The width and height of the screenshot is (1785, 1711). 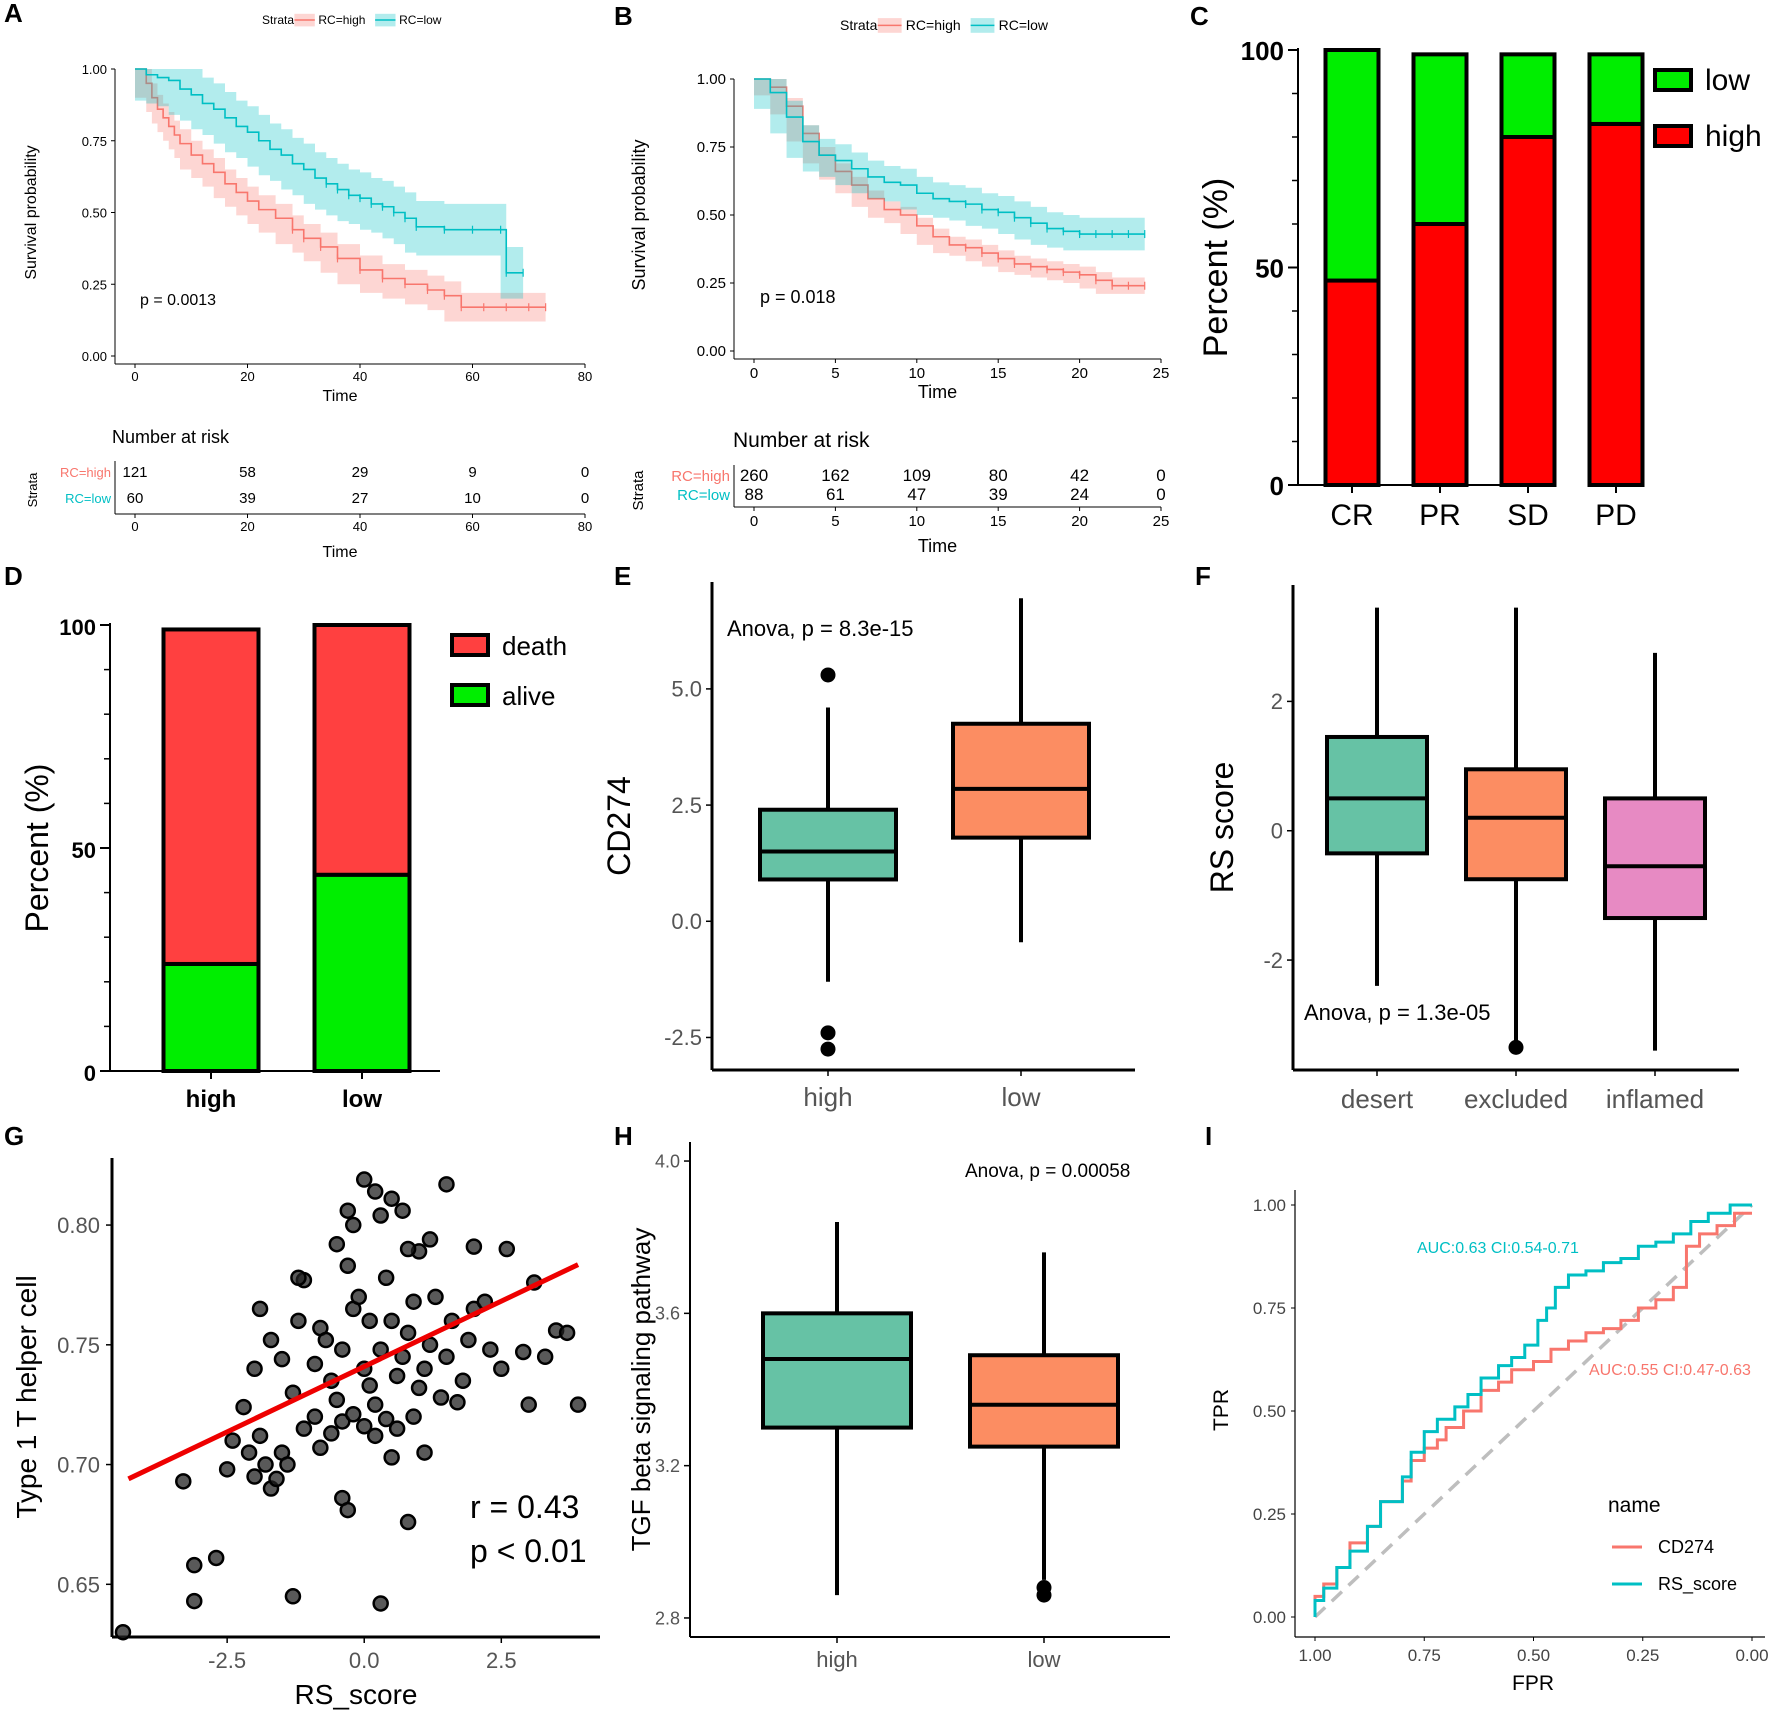 I want to click on x-tick-label: 2.5, so click(x=501, y=1660).